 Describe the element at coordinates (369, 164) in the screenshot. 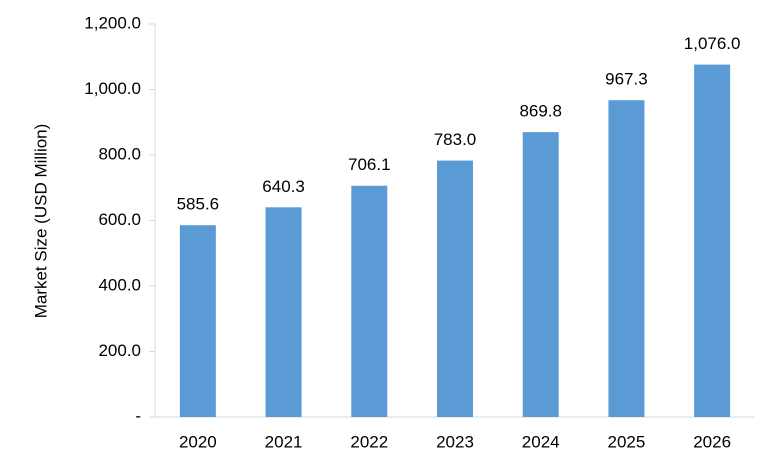

I see `value-label: 706.1` at that location.